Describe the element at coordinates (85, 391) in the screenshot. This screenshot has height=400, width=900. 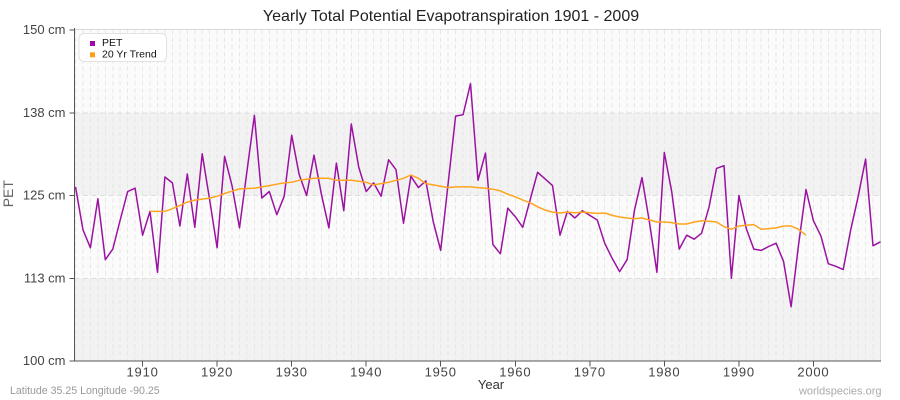
I see `svg-text:Latitude 35.25 Longitude -90.2: Latitude 35.25 Longitude -90.25` at that location.